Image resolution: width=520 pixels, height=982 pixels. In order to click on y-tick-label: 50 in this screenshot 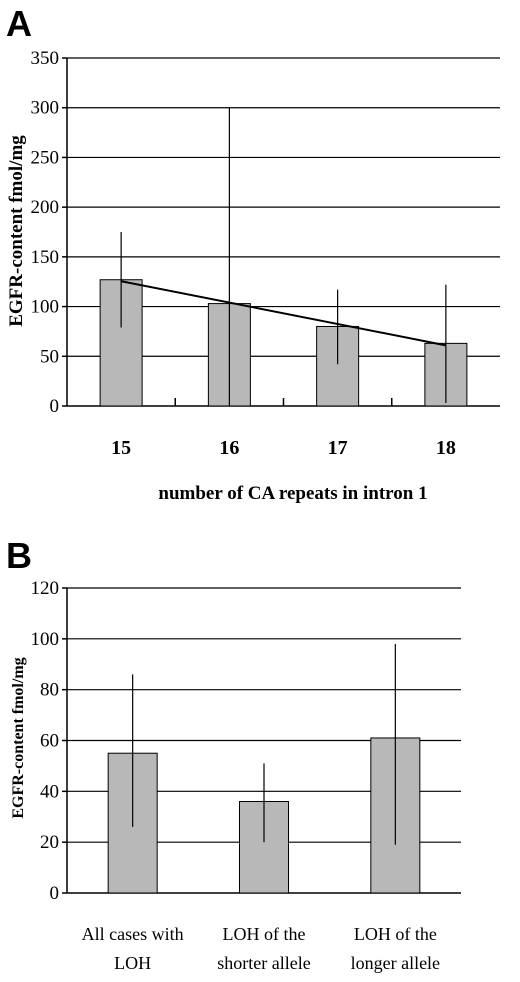, I will do `click(49, 356)`.